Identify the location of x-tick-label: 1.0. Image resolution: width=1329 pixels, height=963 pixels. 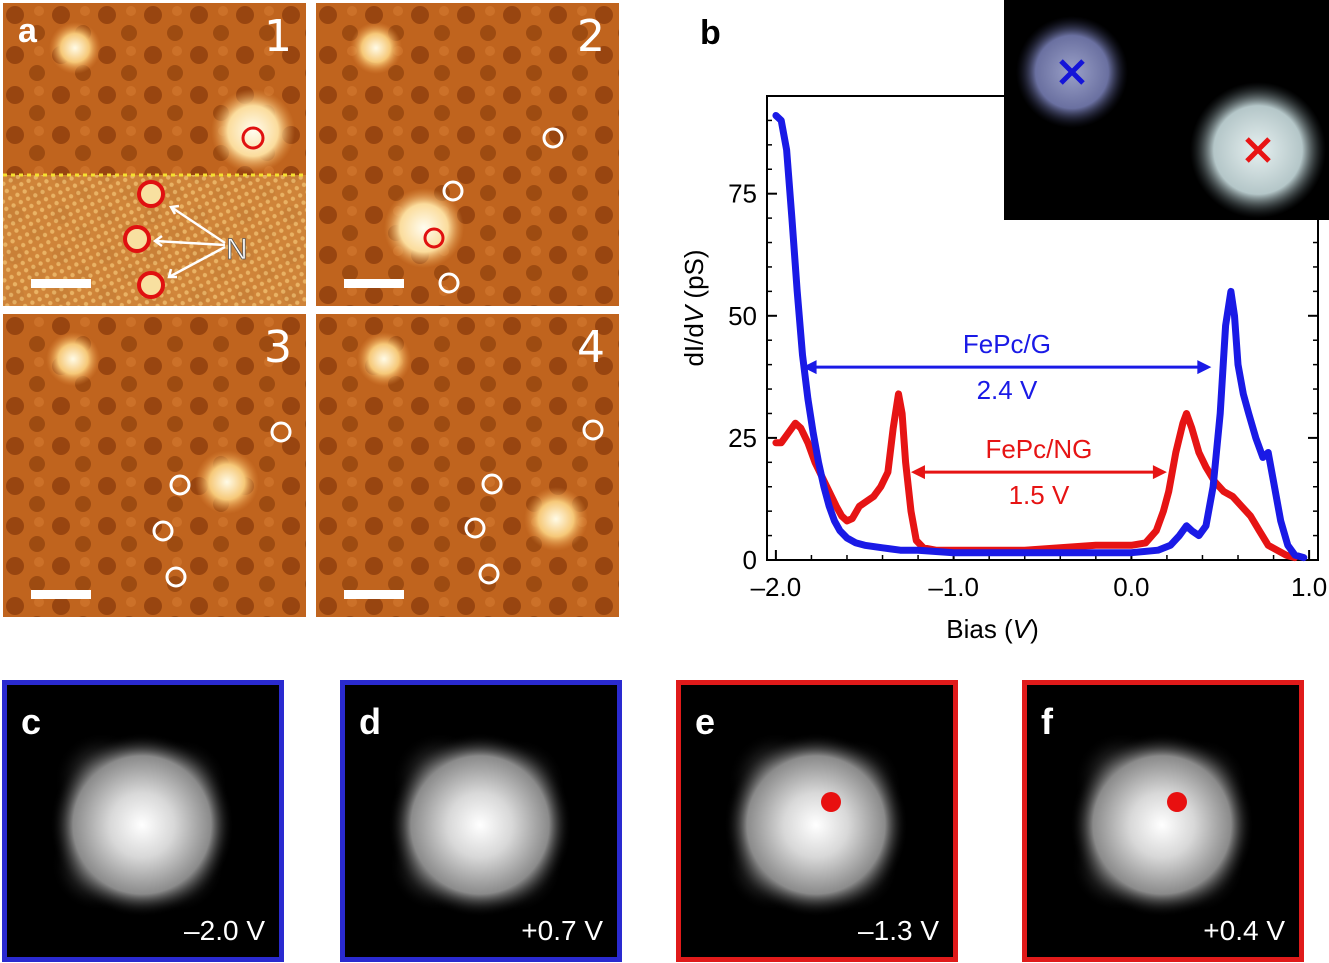
(1309, 587).